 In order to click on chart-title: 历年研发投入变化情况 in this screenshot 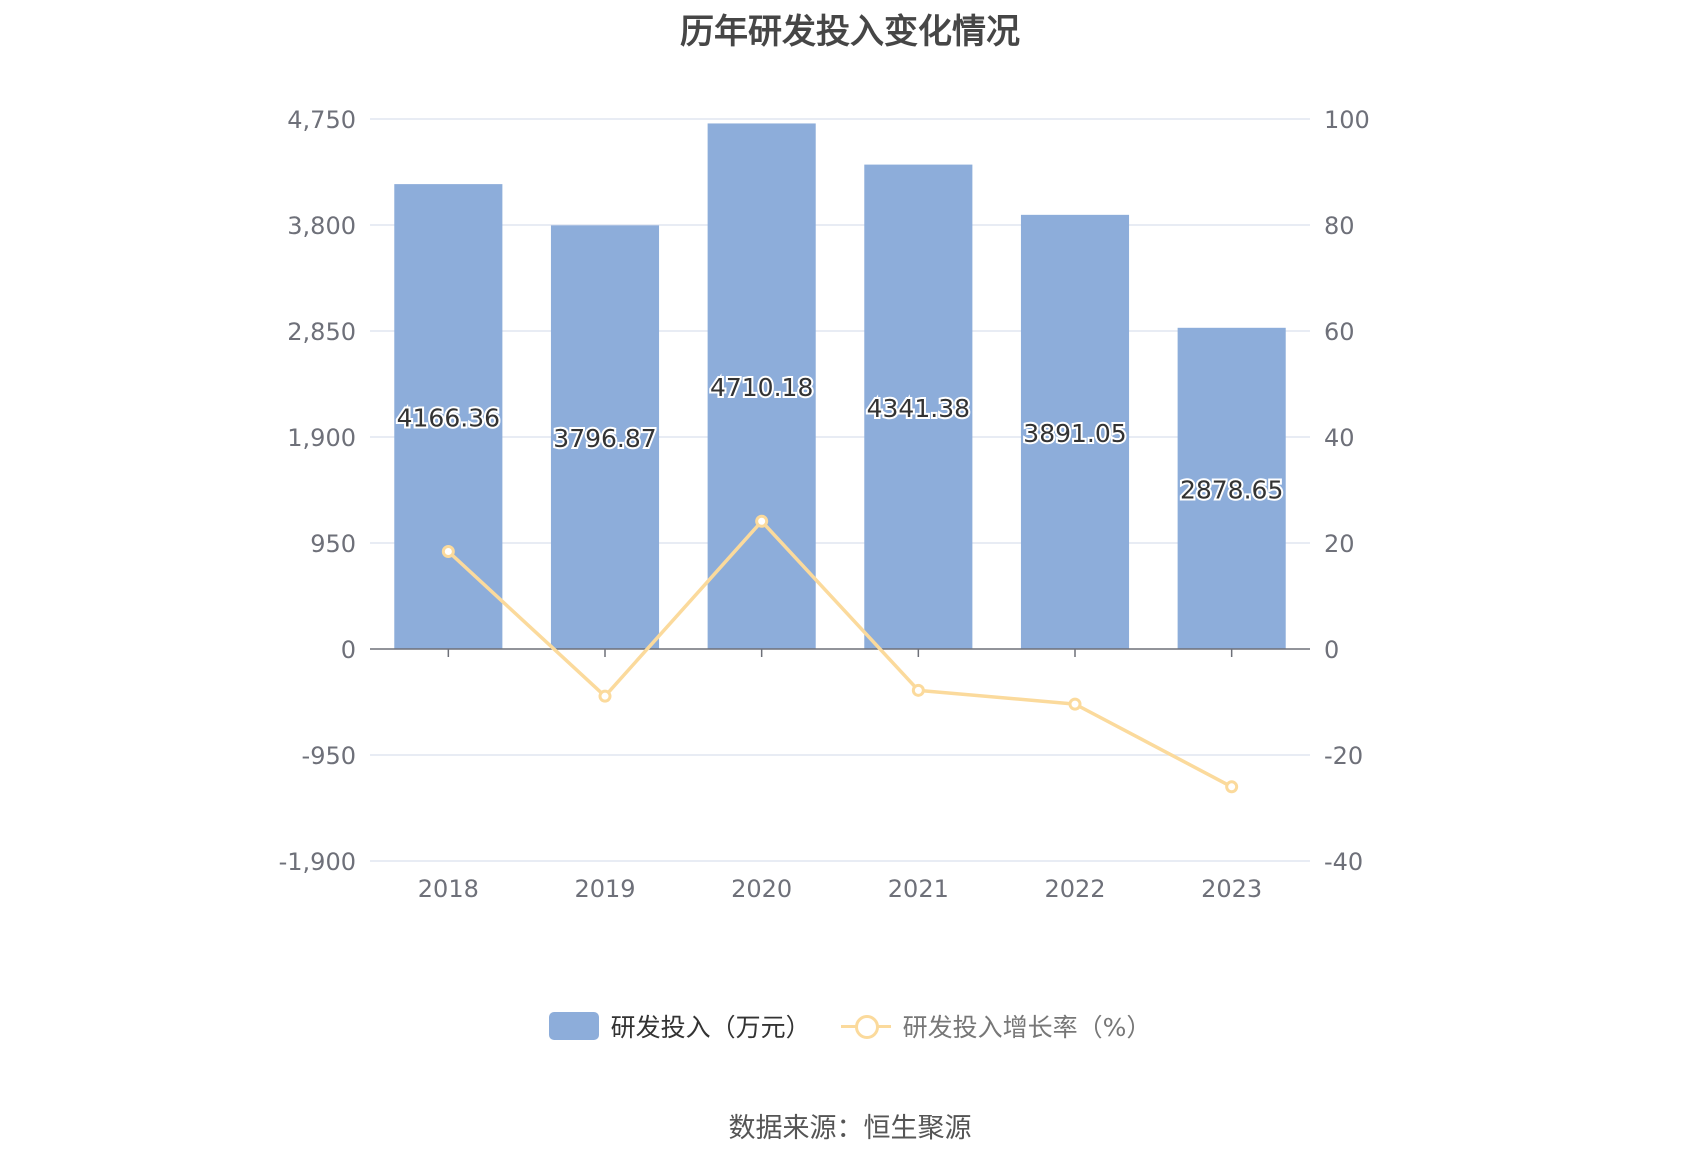, I will do `click(850, 32)`.